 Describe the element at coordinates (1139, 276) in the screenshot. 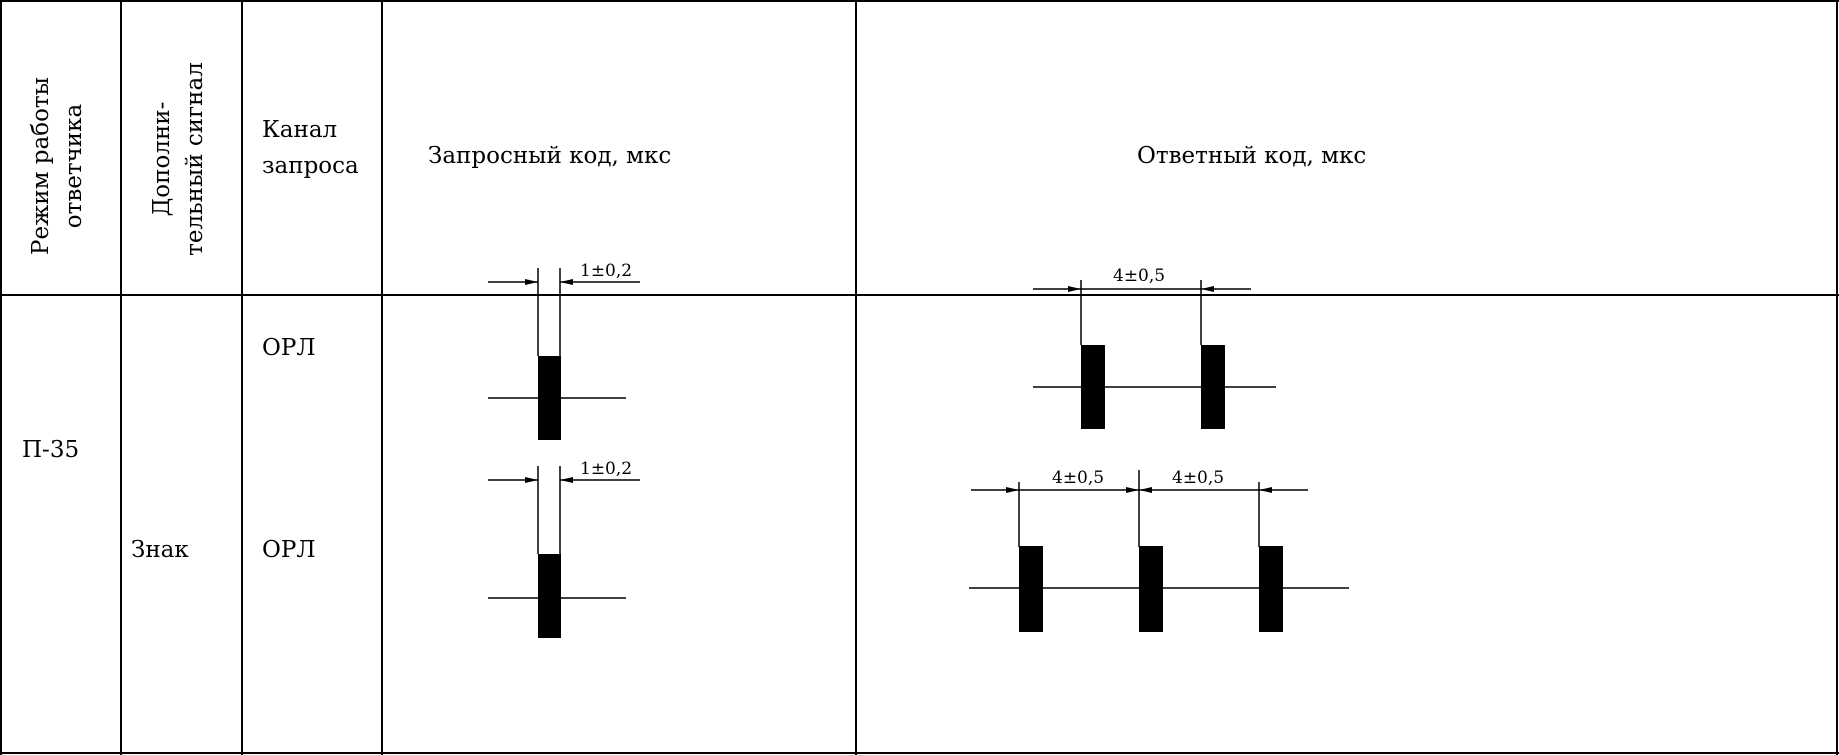

I see `response-dim-label-row1: 4±0,5` at that location.